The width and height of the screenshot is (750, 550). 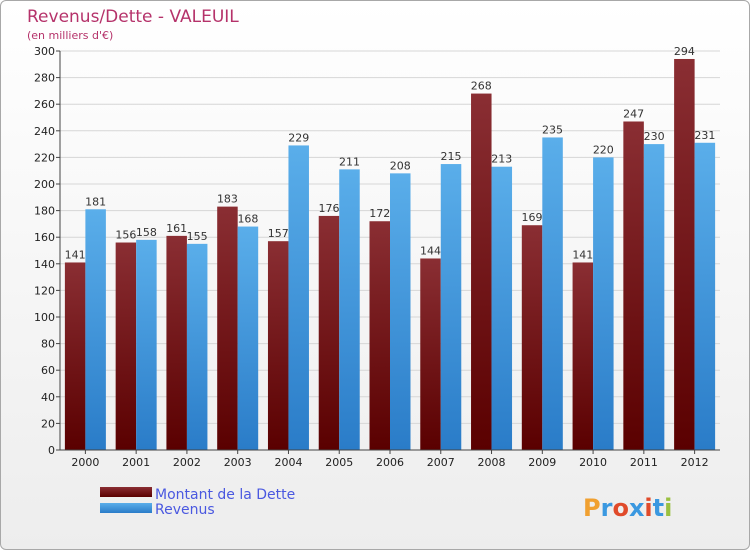 I want to click on bar-revenue-2007, so click(x=451, y=307).